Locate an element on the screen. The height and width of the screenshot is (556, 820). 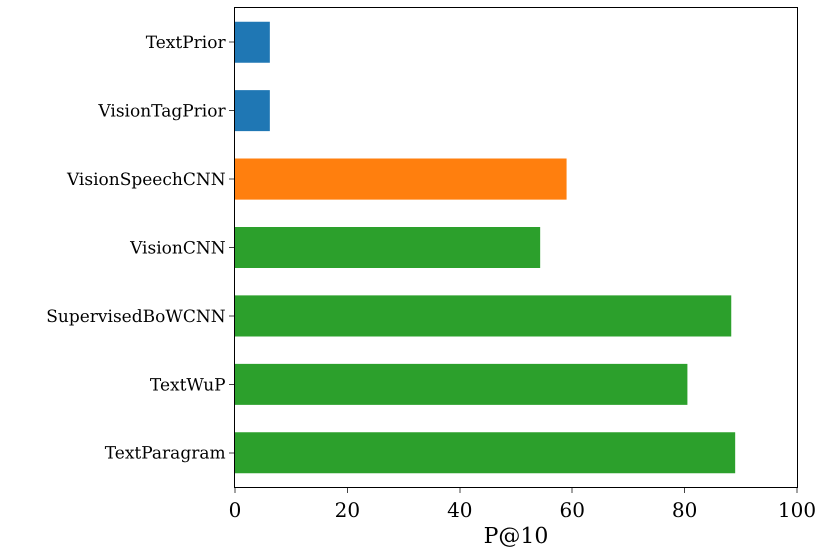
y-tick-label: TextWuP is located at coordinates (188, 385).